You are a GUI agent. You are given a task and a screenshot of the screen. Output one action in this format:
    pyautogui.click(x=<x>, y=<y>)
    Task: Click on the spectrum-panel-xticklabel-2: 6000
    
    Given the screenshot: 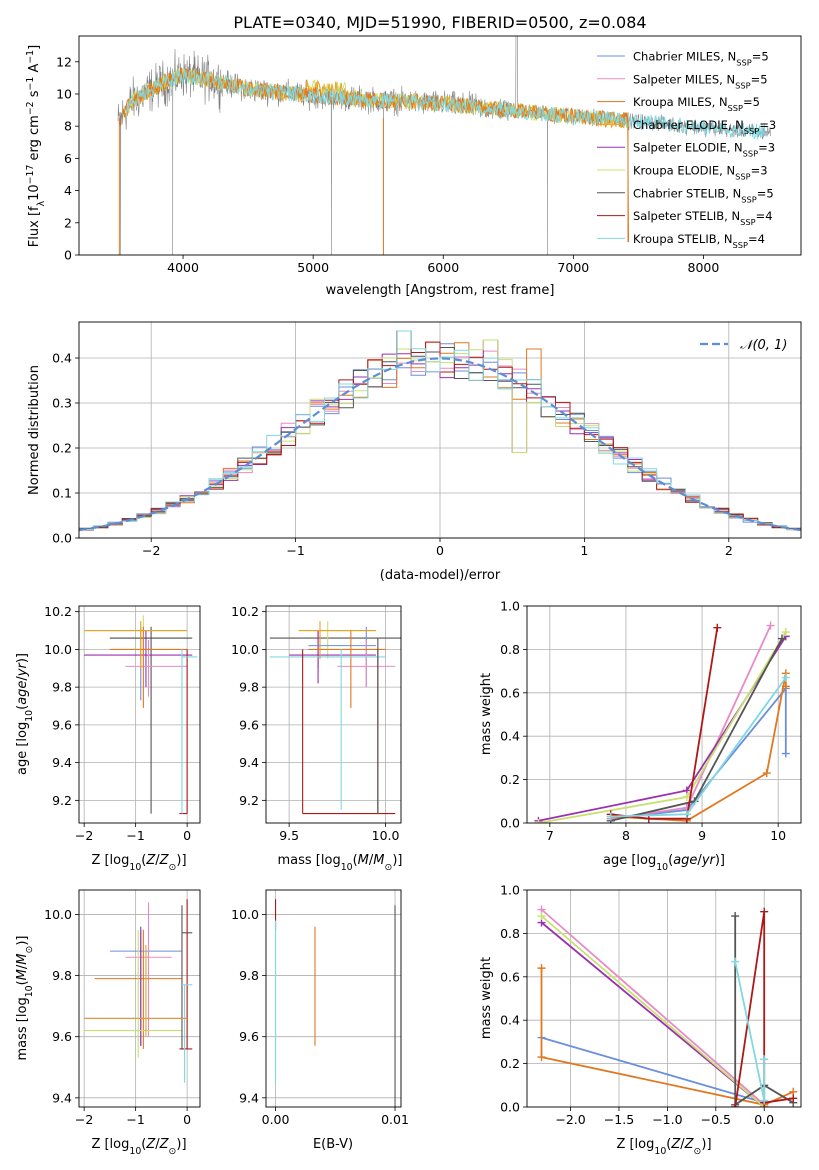 What is the action you would take?
    pyautogui.click(x=443, y=267)
    